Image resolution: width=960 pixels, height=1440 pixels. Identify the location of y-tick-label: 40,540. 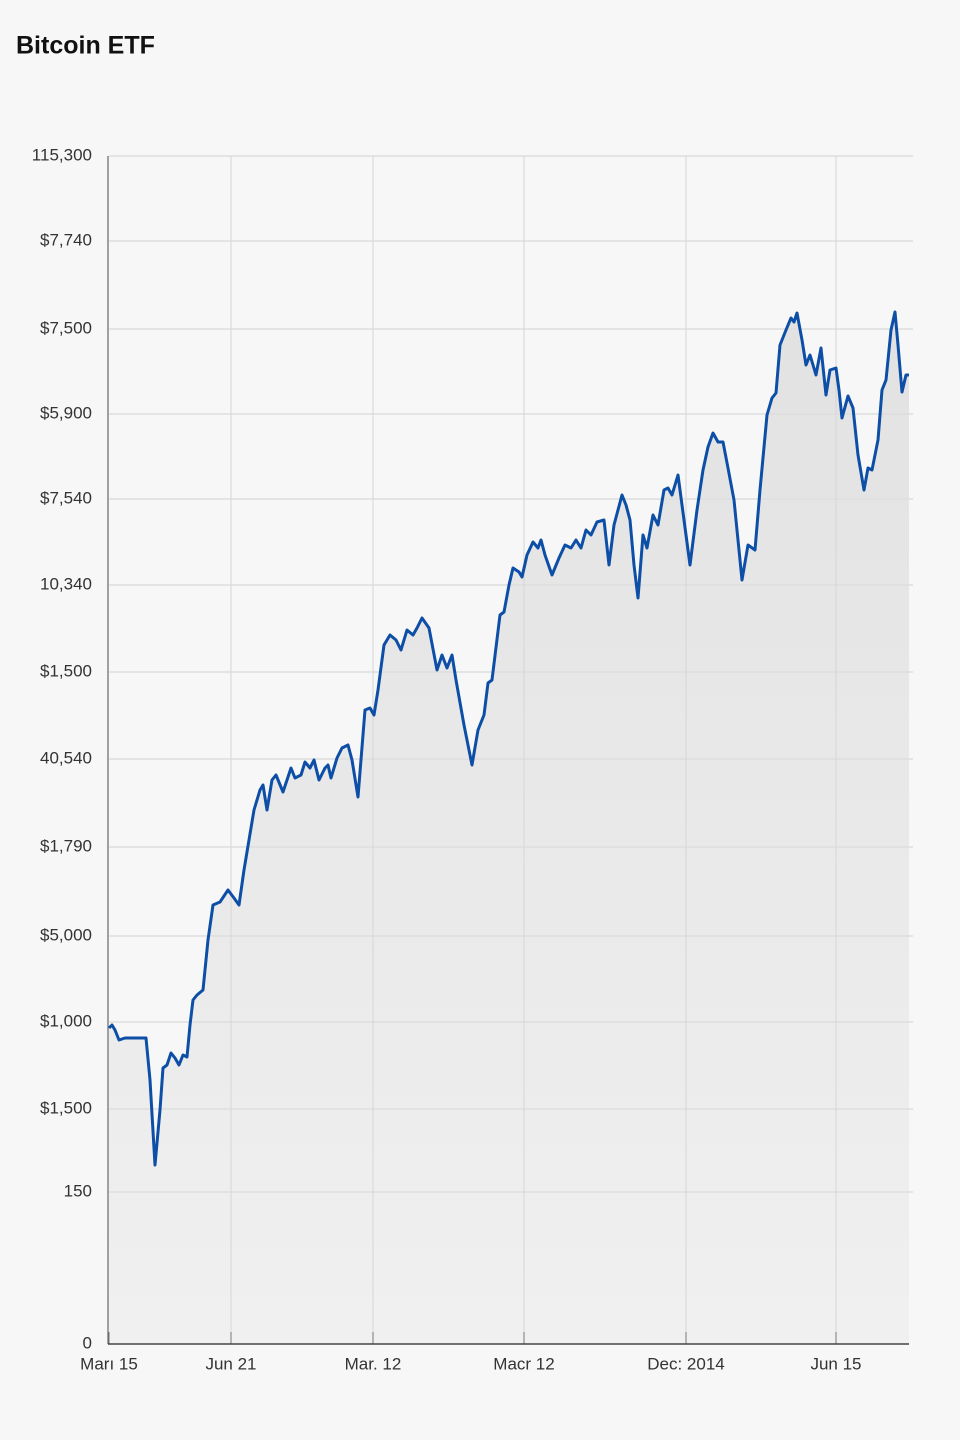
(66, 757).